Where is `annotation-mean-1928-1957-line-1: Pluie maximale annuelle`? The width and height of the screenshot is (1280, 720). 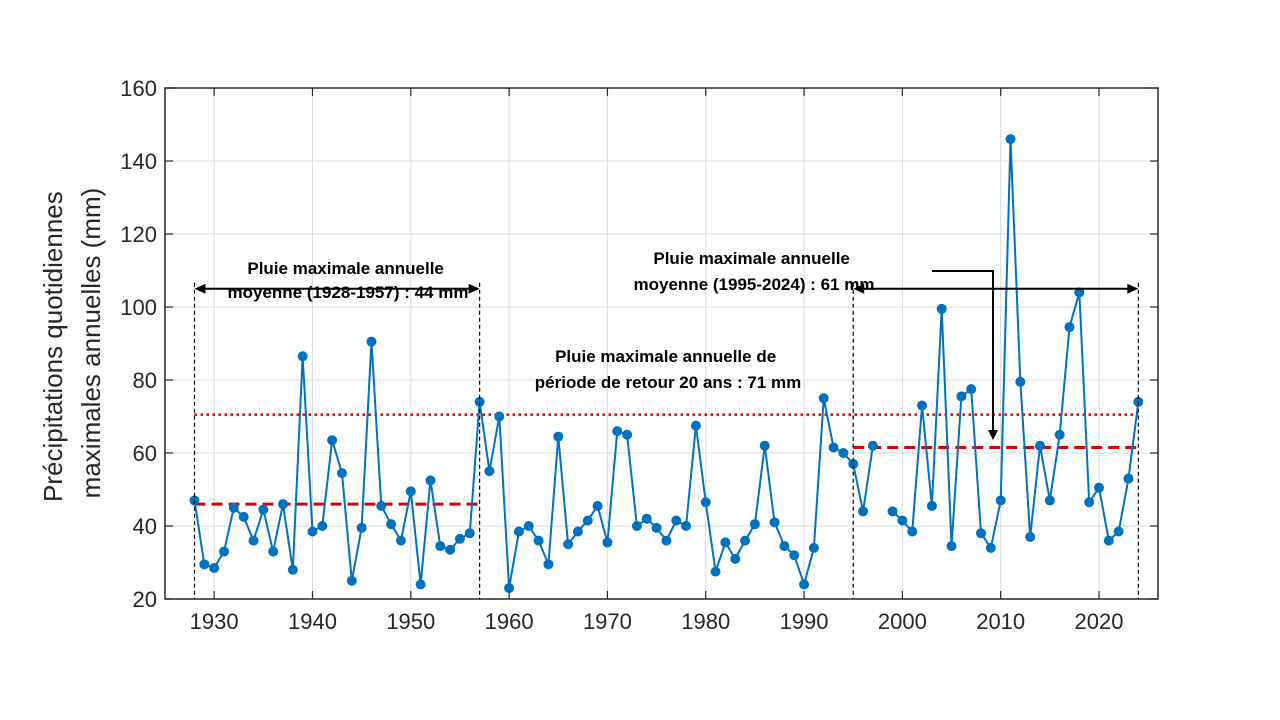 annotation-mean-1928-1957-line-1: Pluie maximale annuelle is located at coordinates (345, 268).